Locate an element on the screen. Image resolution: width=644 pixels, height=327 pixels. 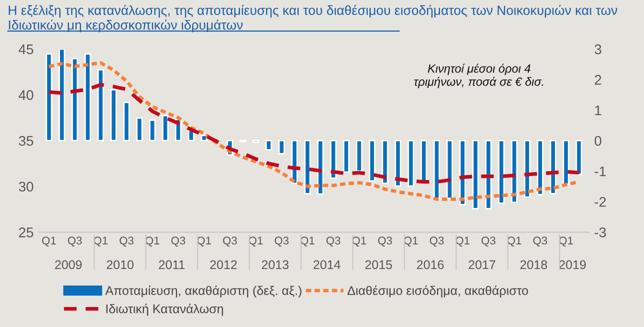
y2-tick-label: 0 is located at coordinates (598, 141).